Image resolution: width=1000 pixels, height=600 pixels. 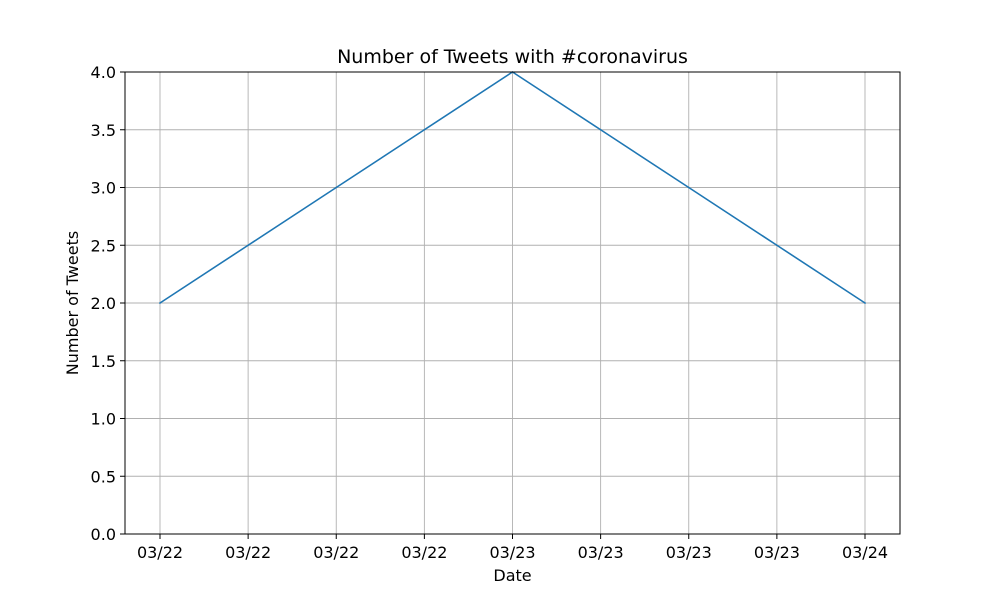 What do you see at coordinates (103, 245) in the screenshot?
I see `y-tick-label: 2.5` at bounding box center [103, 245].